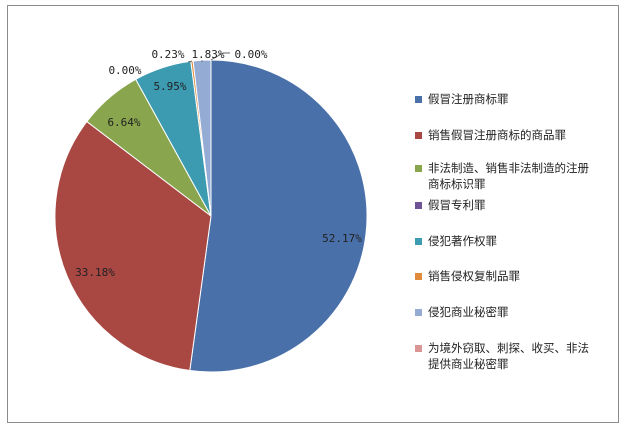  I want to click on legend-label: 假冒注册商标罪, so click(468, 99).